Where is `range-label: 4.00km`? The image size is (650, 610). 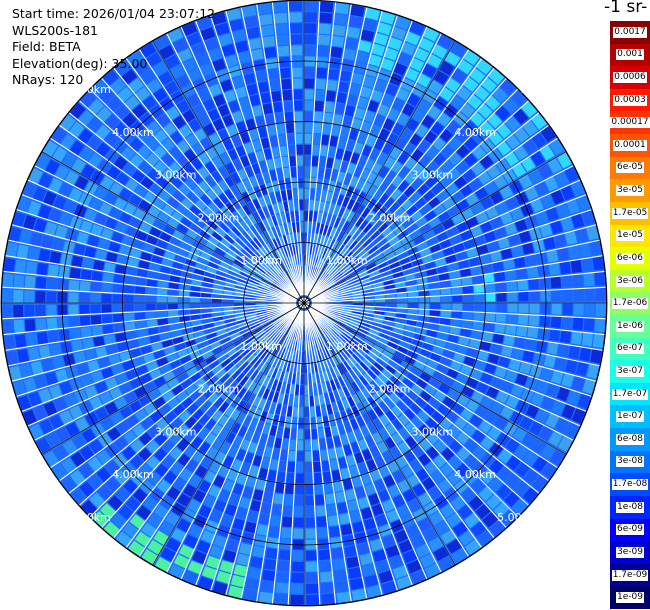 range-label: 4.00km is located at coordinates (475, 132).